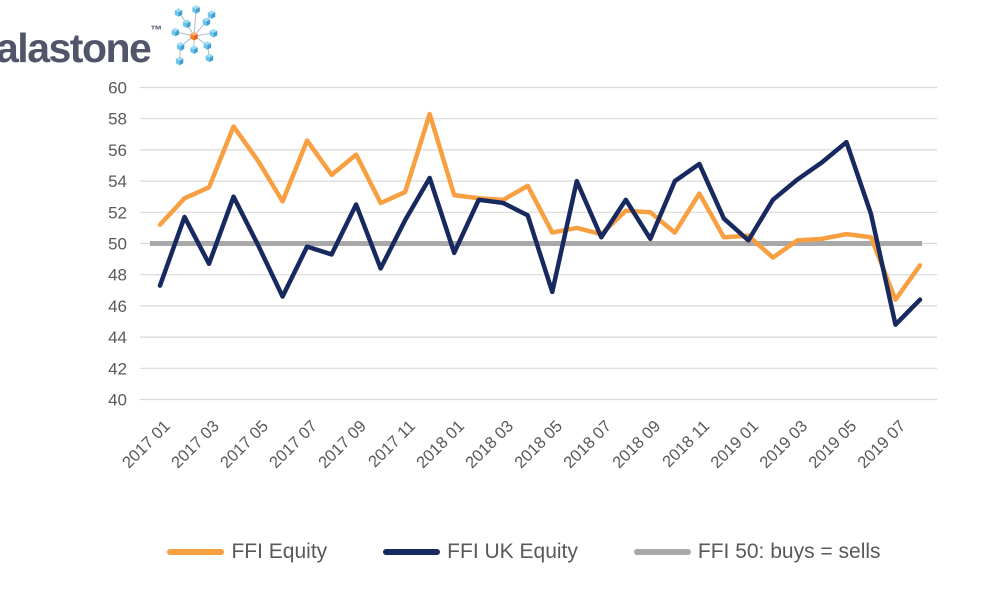 Image resolution: width=1000 pixels, height=600 pixels. Describe the element at coordinates (117, 306) in the screenshot. I see `y-axis-tick-label: 46` at that location.